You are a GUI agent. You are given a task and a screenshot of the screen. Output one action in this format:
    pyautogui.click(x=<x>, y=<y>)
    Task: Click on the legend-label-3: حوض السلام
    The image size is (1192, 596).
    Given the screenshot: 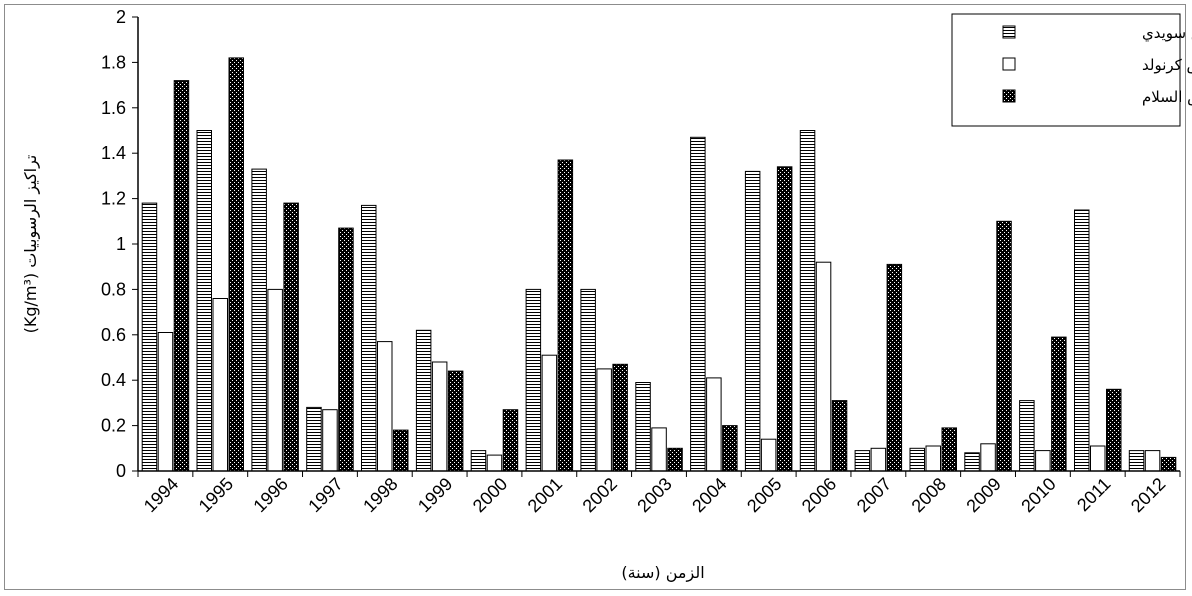 What is the action you would take?
    pyautogui.click(x=1167, y=97)
    